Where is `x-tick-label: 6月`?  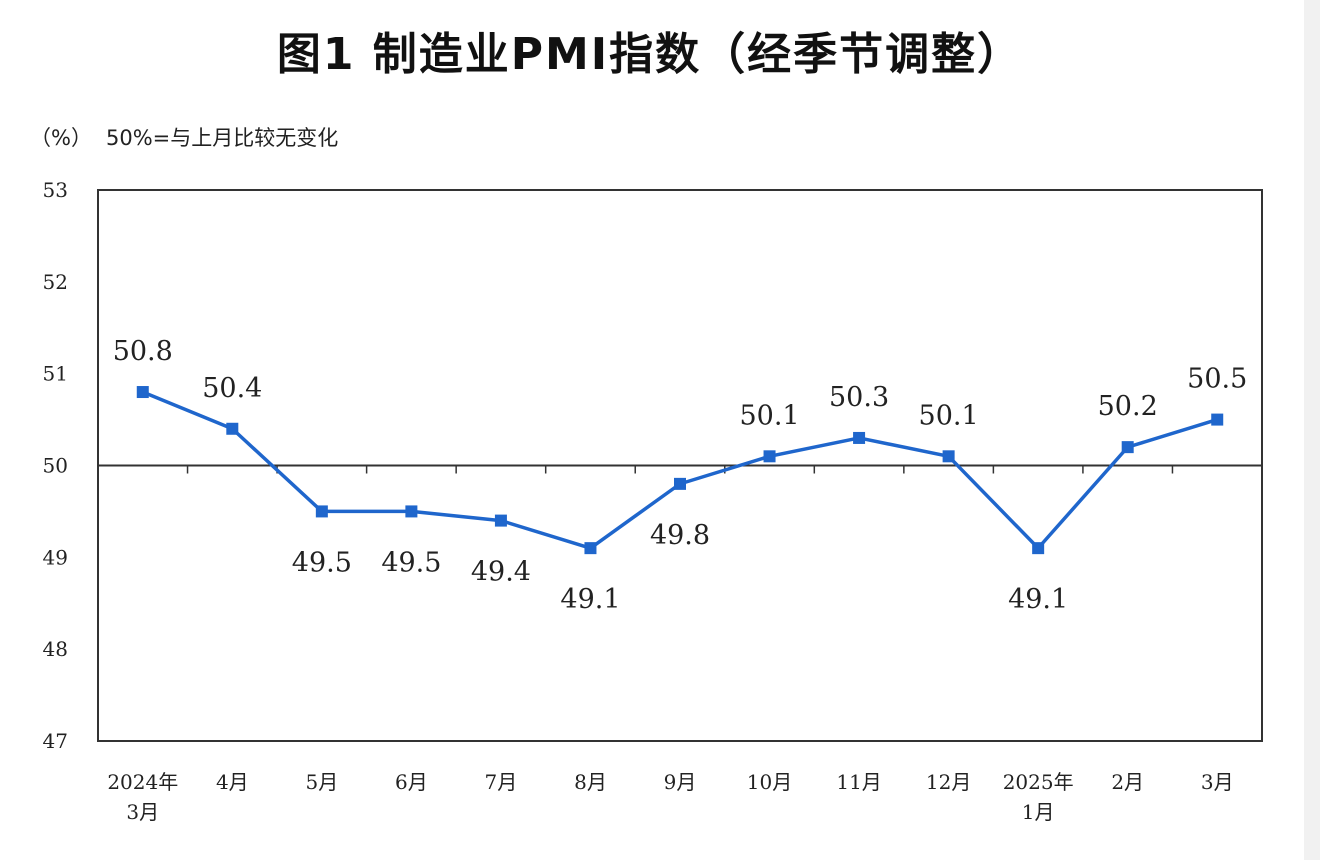
x-tick-label: 6月 is located at coordinates (411, 782).